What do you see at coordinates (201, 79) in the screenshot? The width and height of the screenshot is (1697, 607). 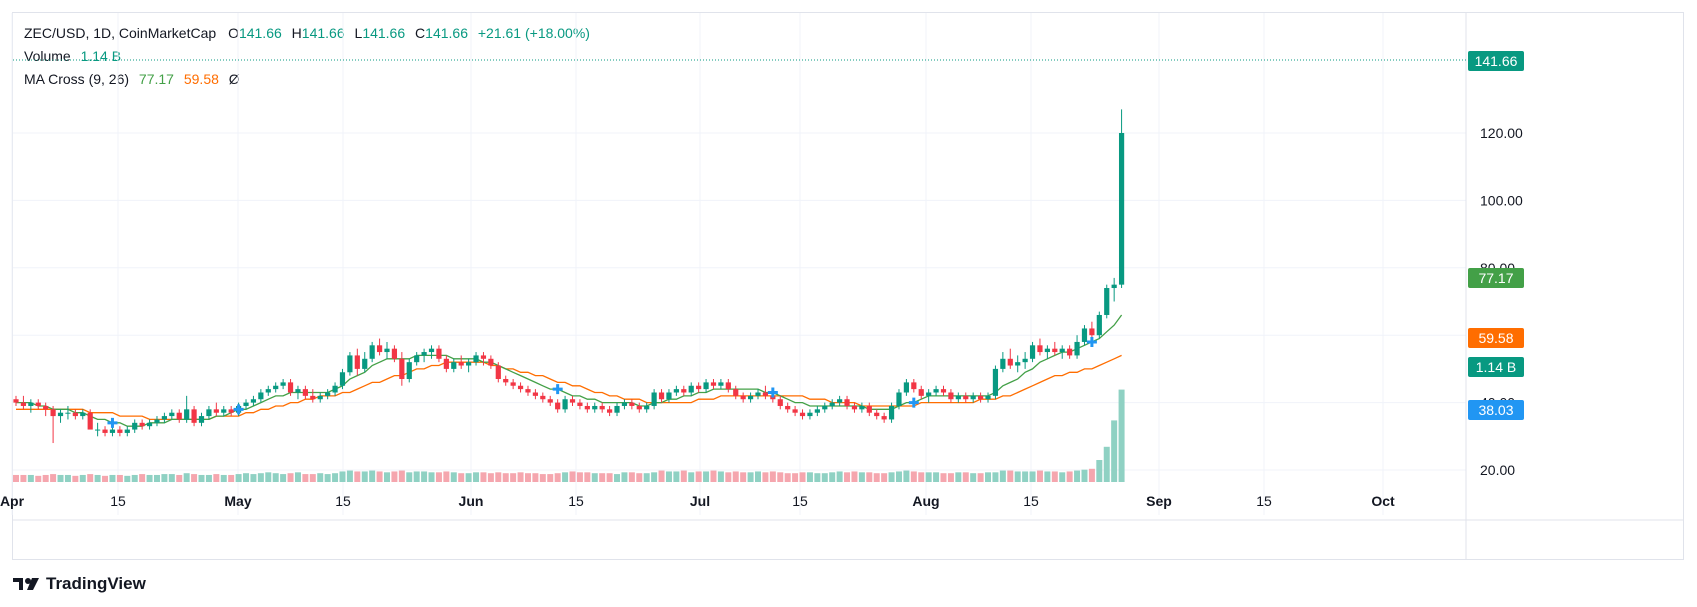 I see `ma-slow-value: 59.58` at bounding box center [201, 79].